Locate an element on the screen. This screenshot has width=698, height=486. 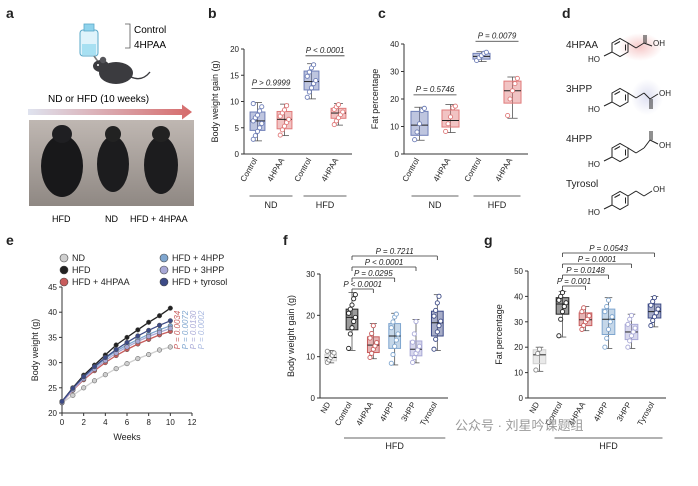
y-tick-label: 50 is located at coordinates (518, 271).